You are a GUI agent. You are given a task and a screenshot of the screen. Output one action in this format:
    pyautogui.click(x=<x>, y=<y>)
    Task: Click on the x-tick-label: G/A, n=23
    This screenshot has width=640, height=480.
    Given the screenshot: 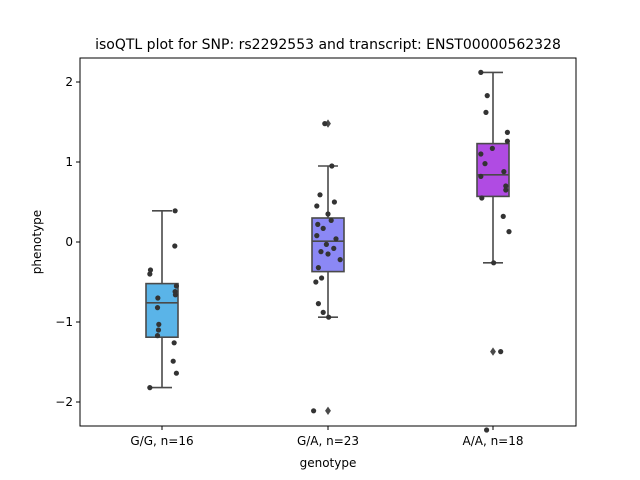 What is the action you would take?
    pyautogui.click(x=328, y=441)
    